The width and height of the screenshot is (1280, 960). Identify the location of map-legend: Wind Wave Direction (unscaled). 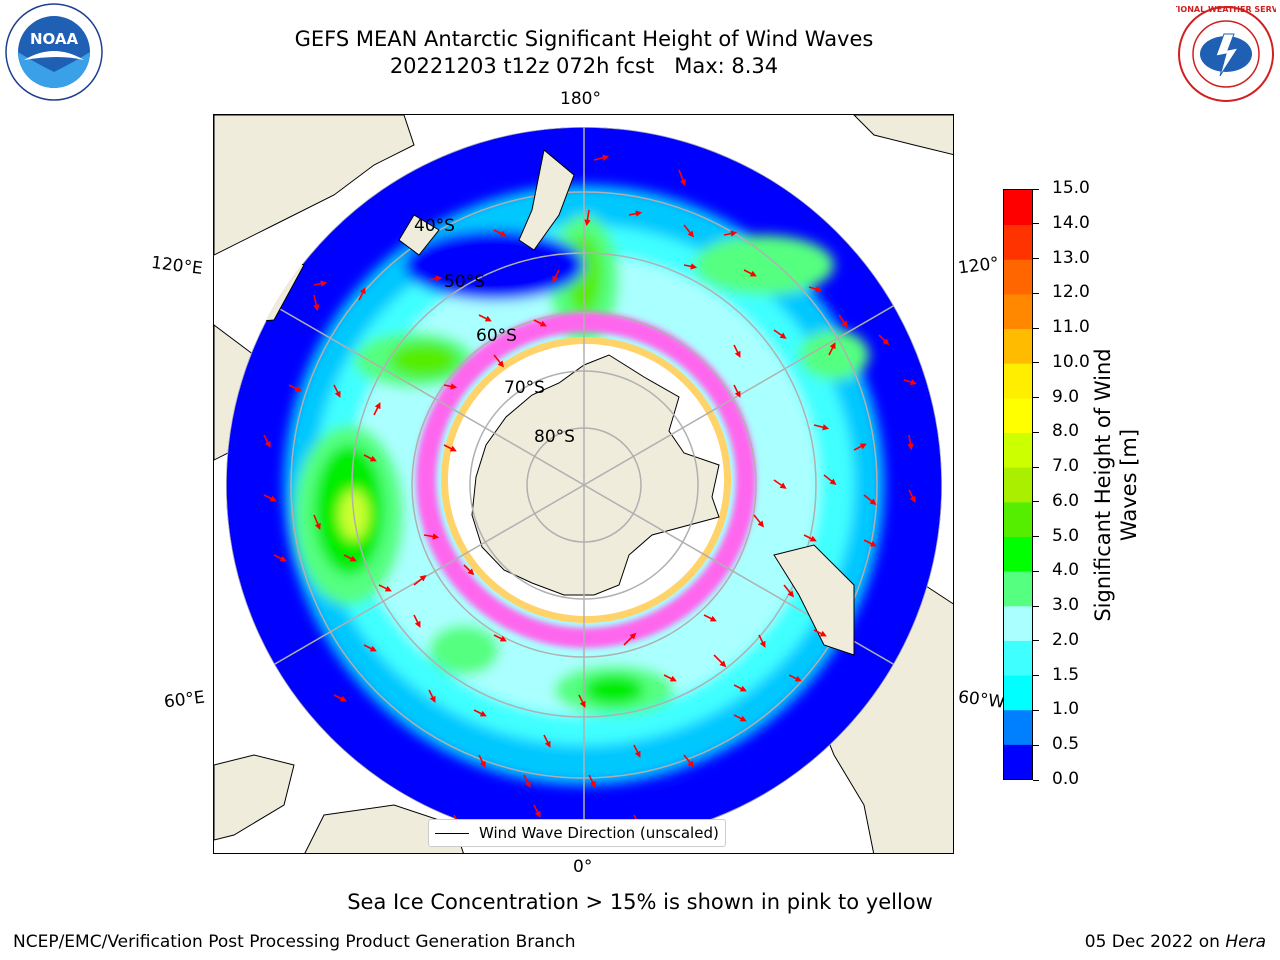
(577, 833).